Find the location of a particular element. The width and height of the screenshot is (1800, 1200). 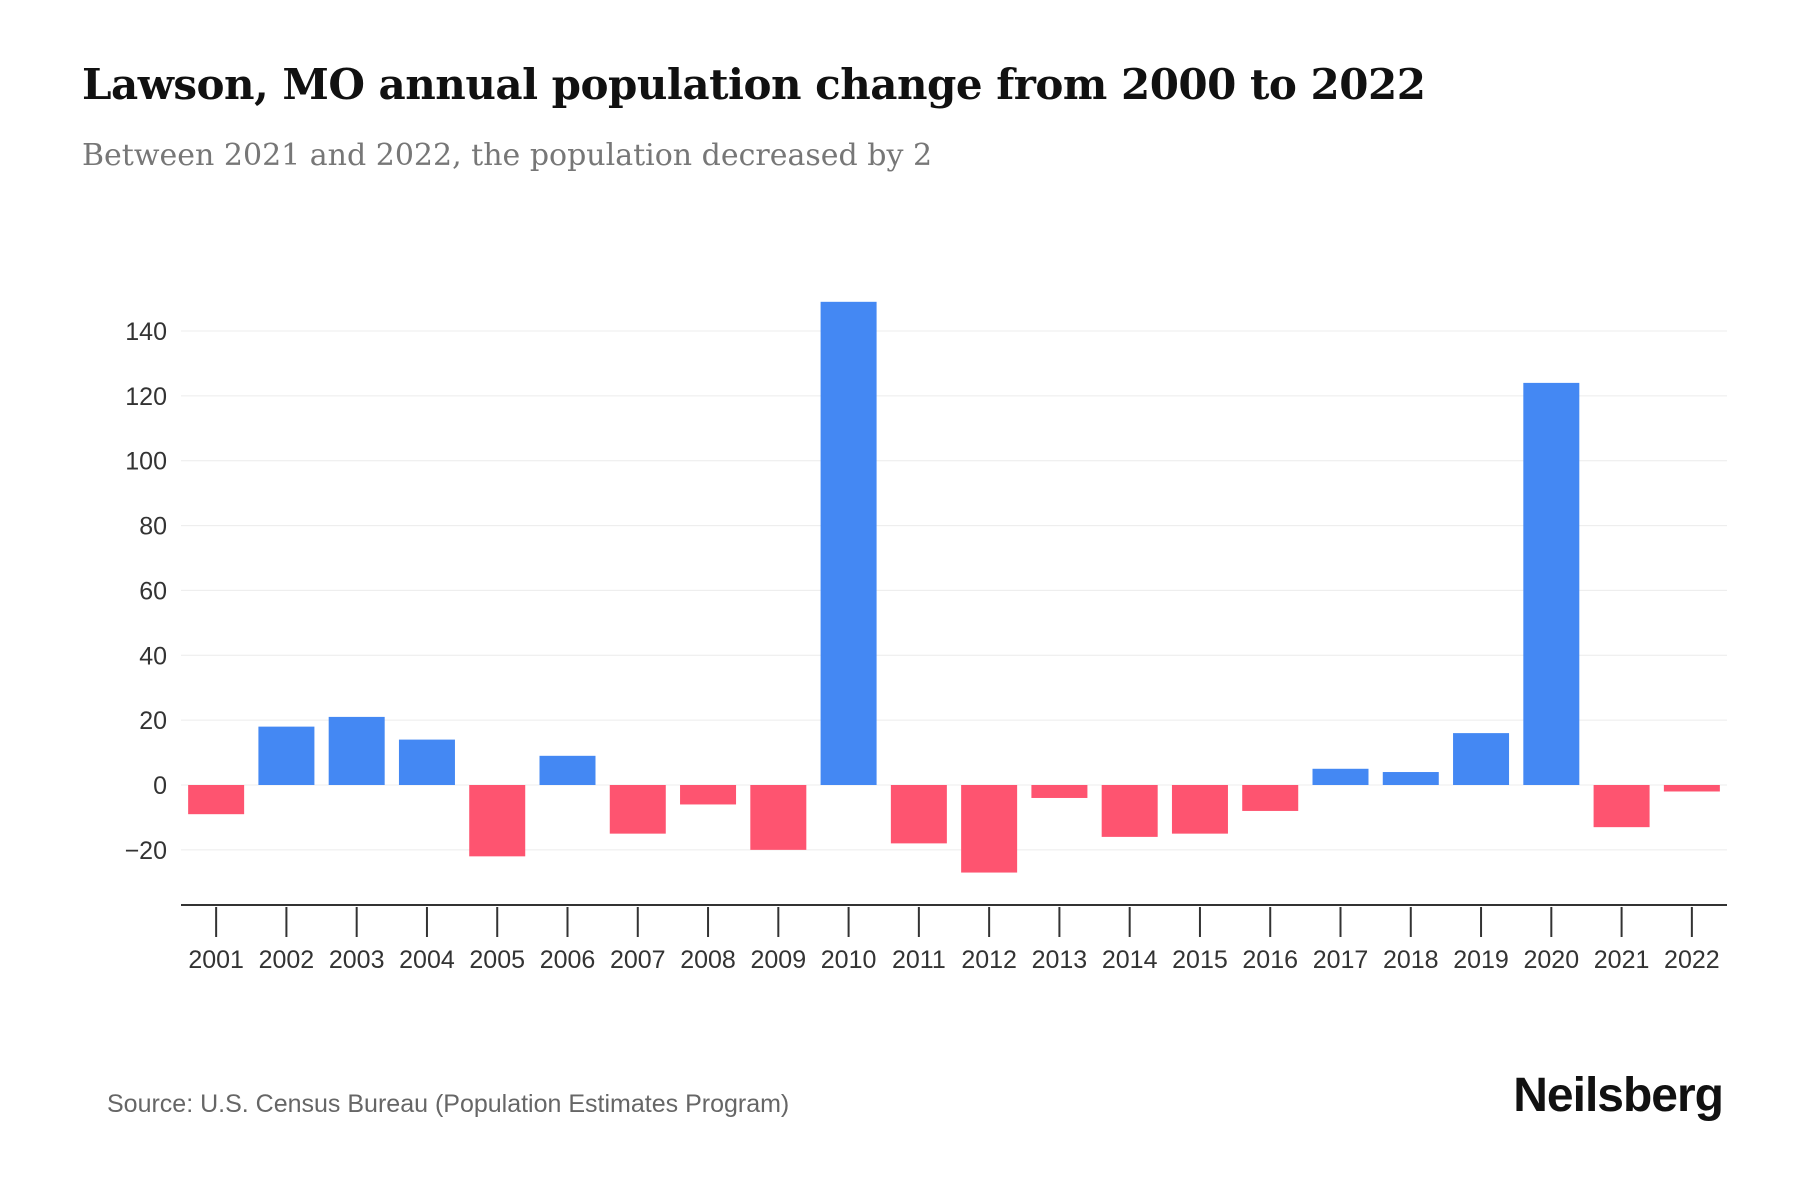

bar-2014 is located at coordinates (1129, 811).